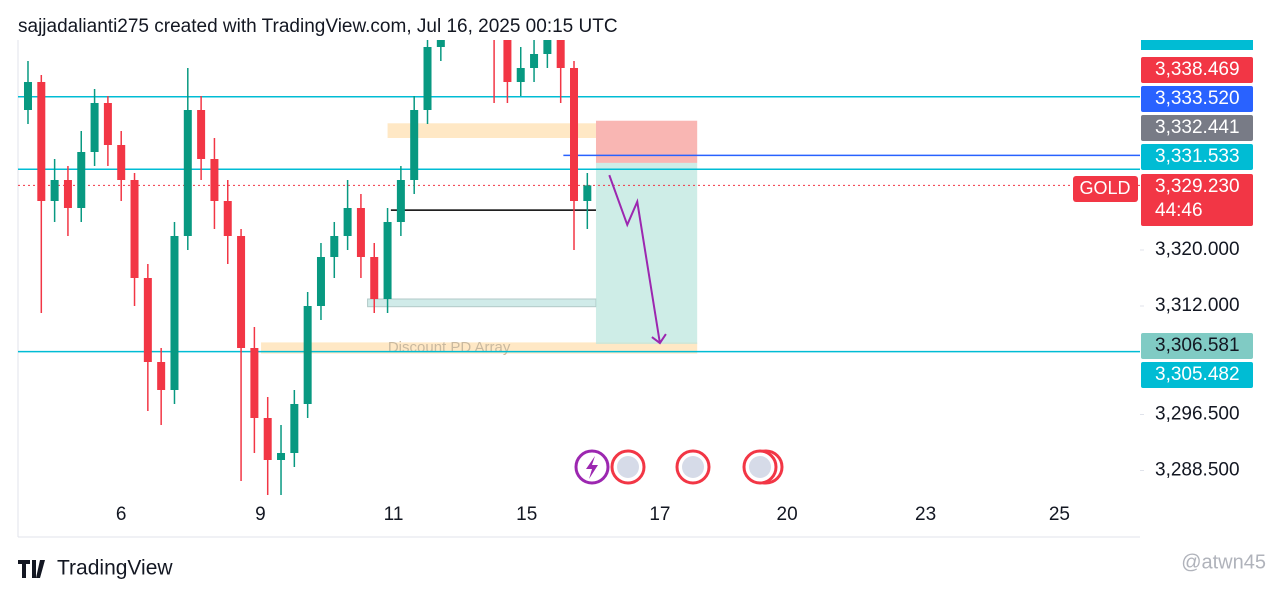 This screenshot has width=1280, height=599. What do you see at coordinates (1197, 186) in the screenshot?
I see `price-badge-label: 3,329.230` at bounding box center [1197, 186].